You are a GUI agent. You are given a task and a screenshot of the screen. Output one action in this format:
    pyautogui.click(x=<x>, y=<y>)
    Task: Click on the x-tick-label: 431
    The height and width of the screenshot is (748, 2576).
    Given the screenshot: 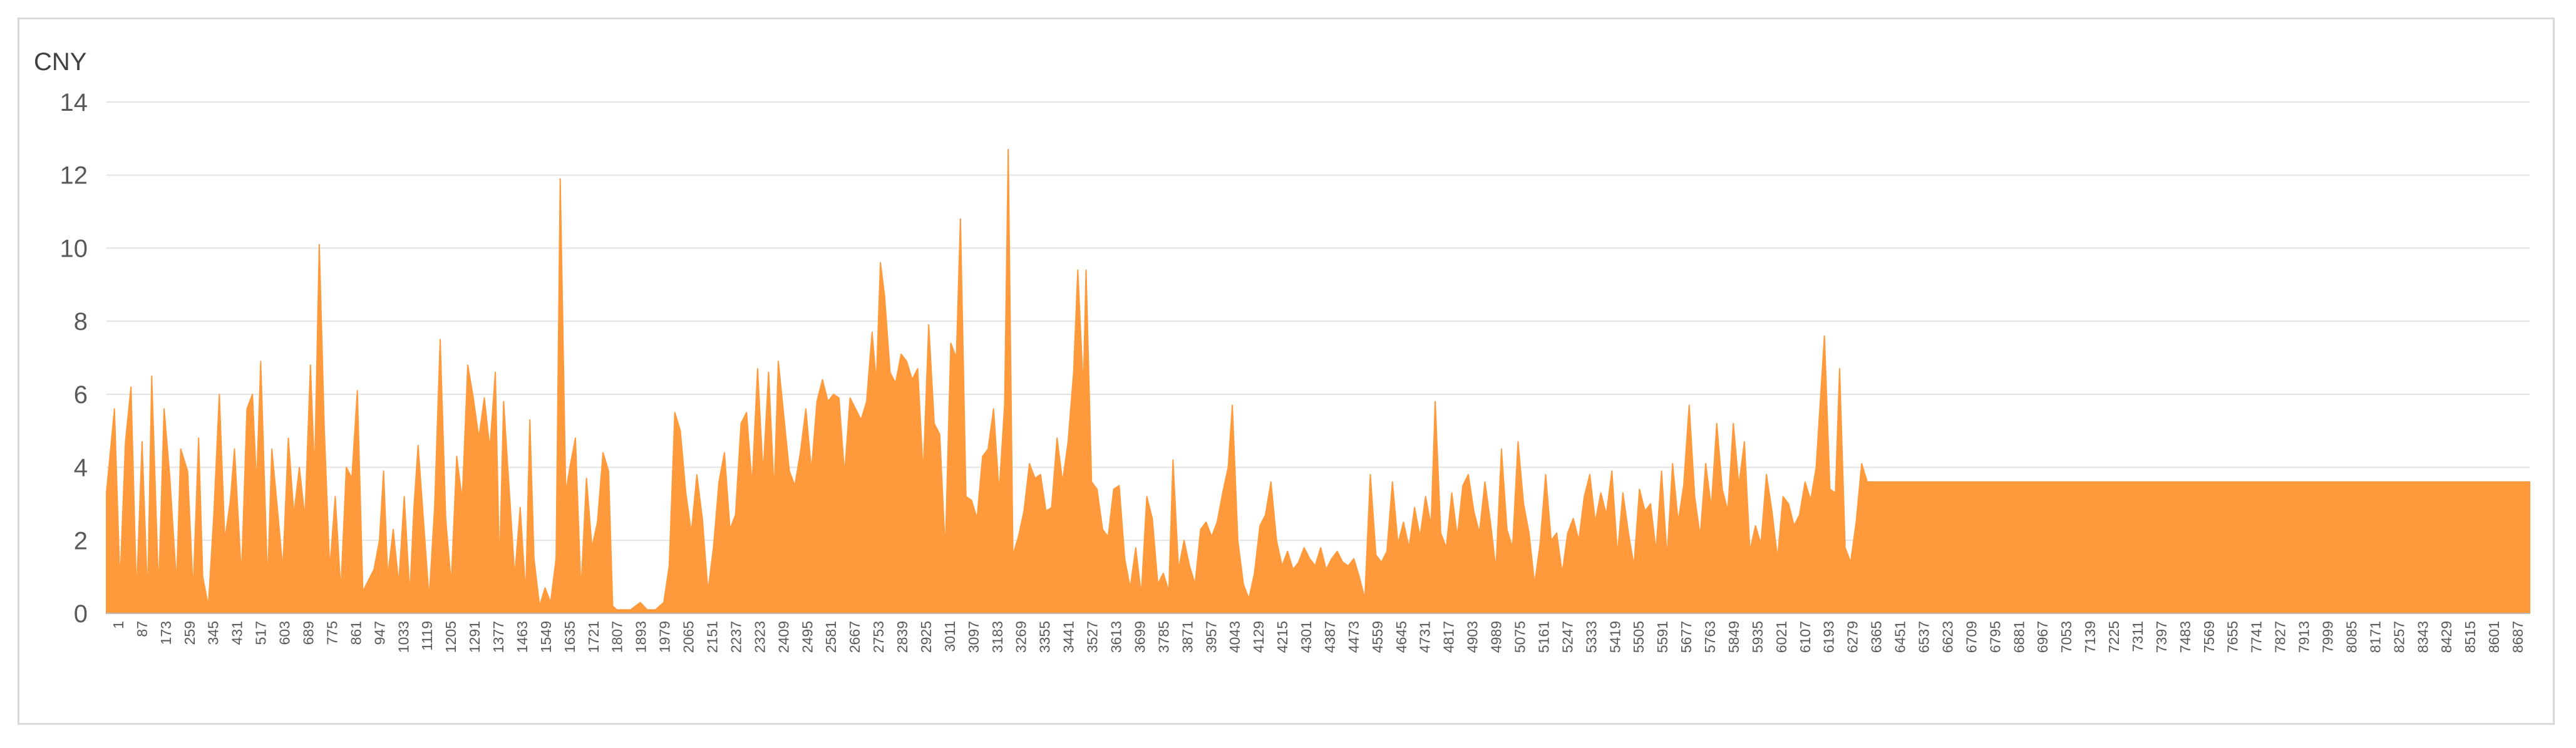 What is the action you would take?
    pyautogui.click(x=237, y=633)
    